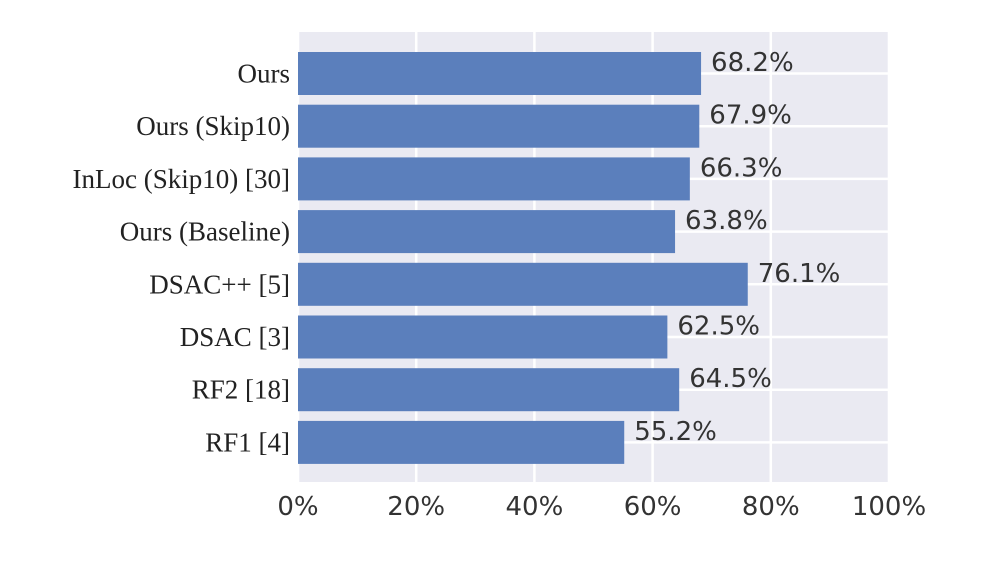  Describe the element at coordinates (799, 274) in the screenshot. I see `bar-value-label: 76.1%` at that location.